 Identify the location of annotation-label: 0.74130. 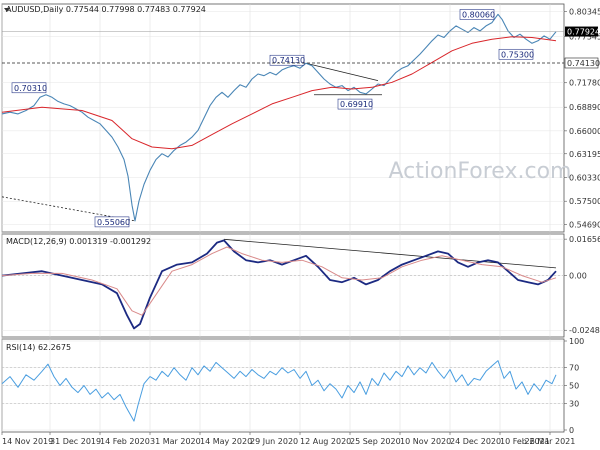
(288, 60).